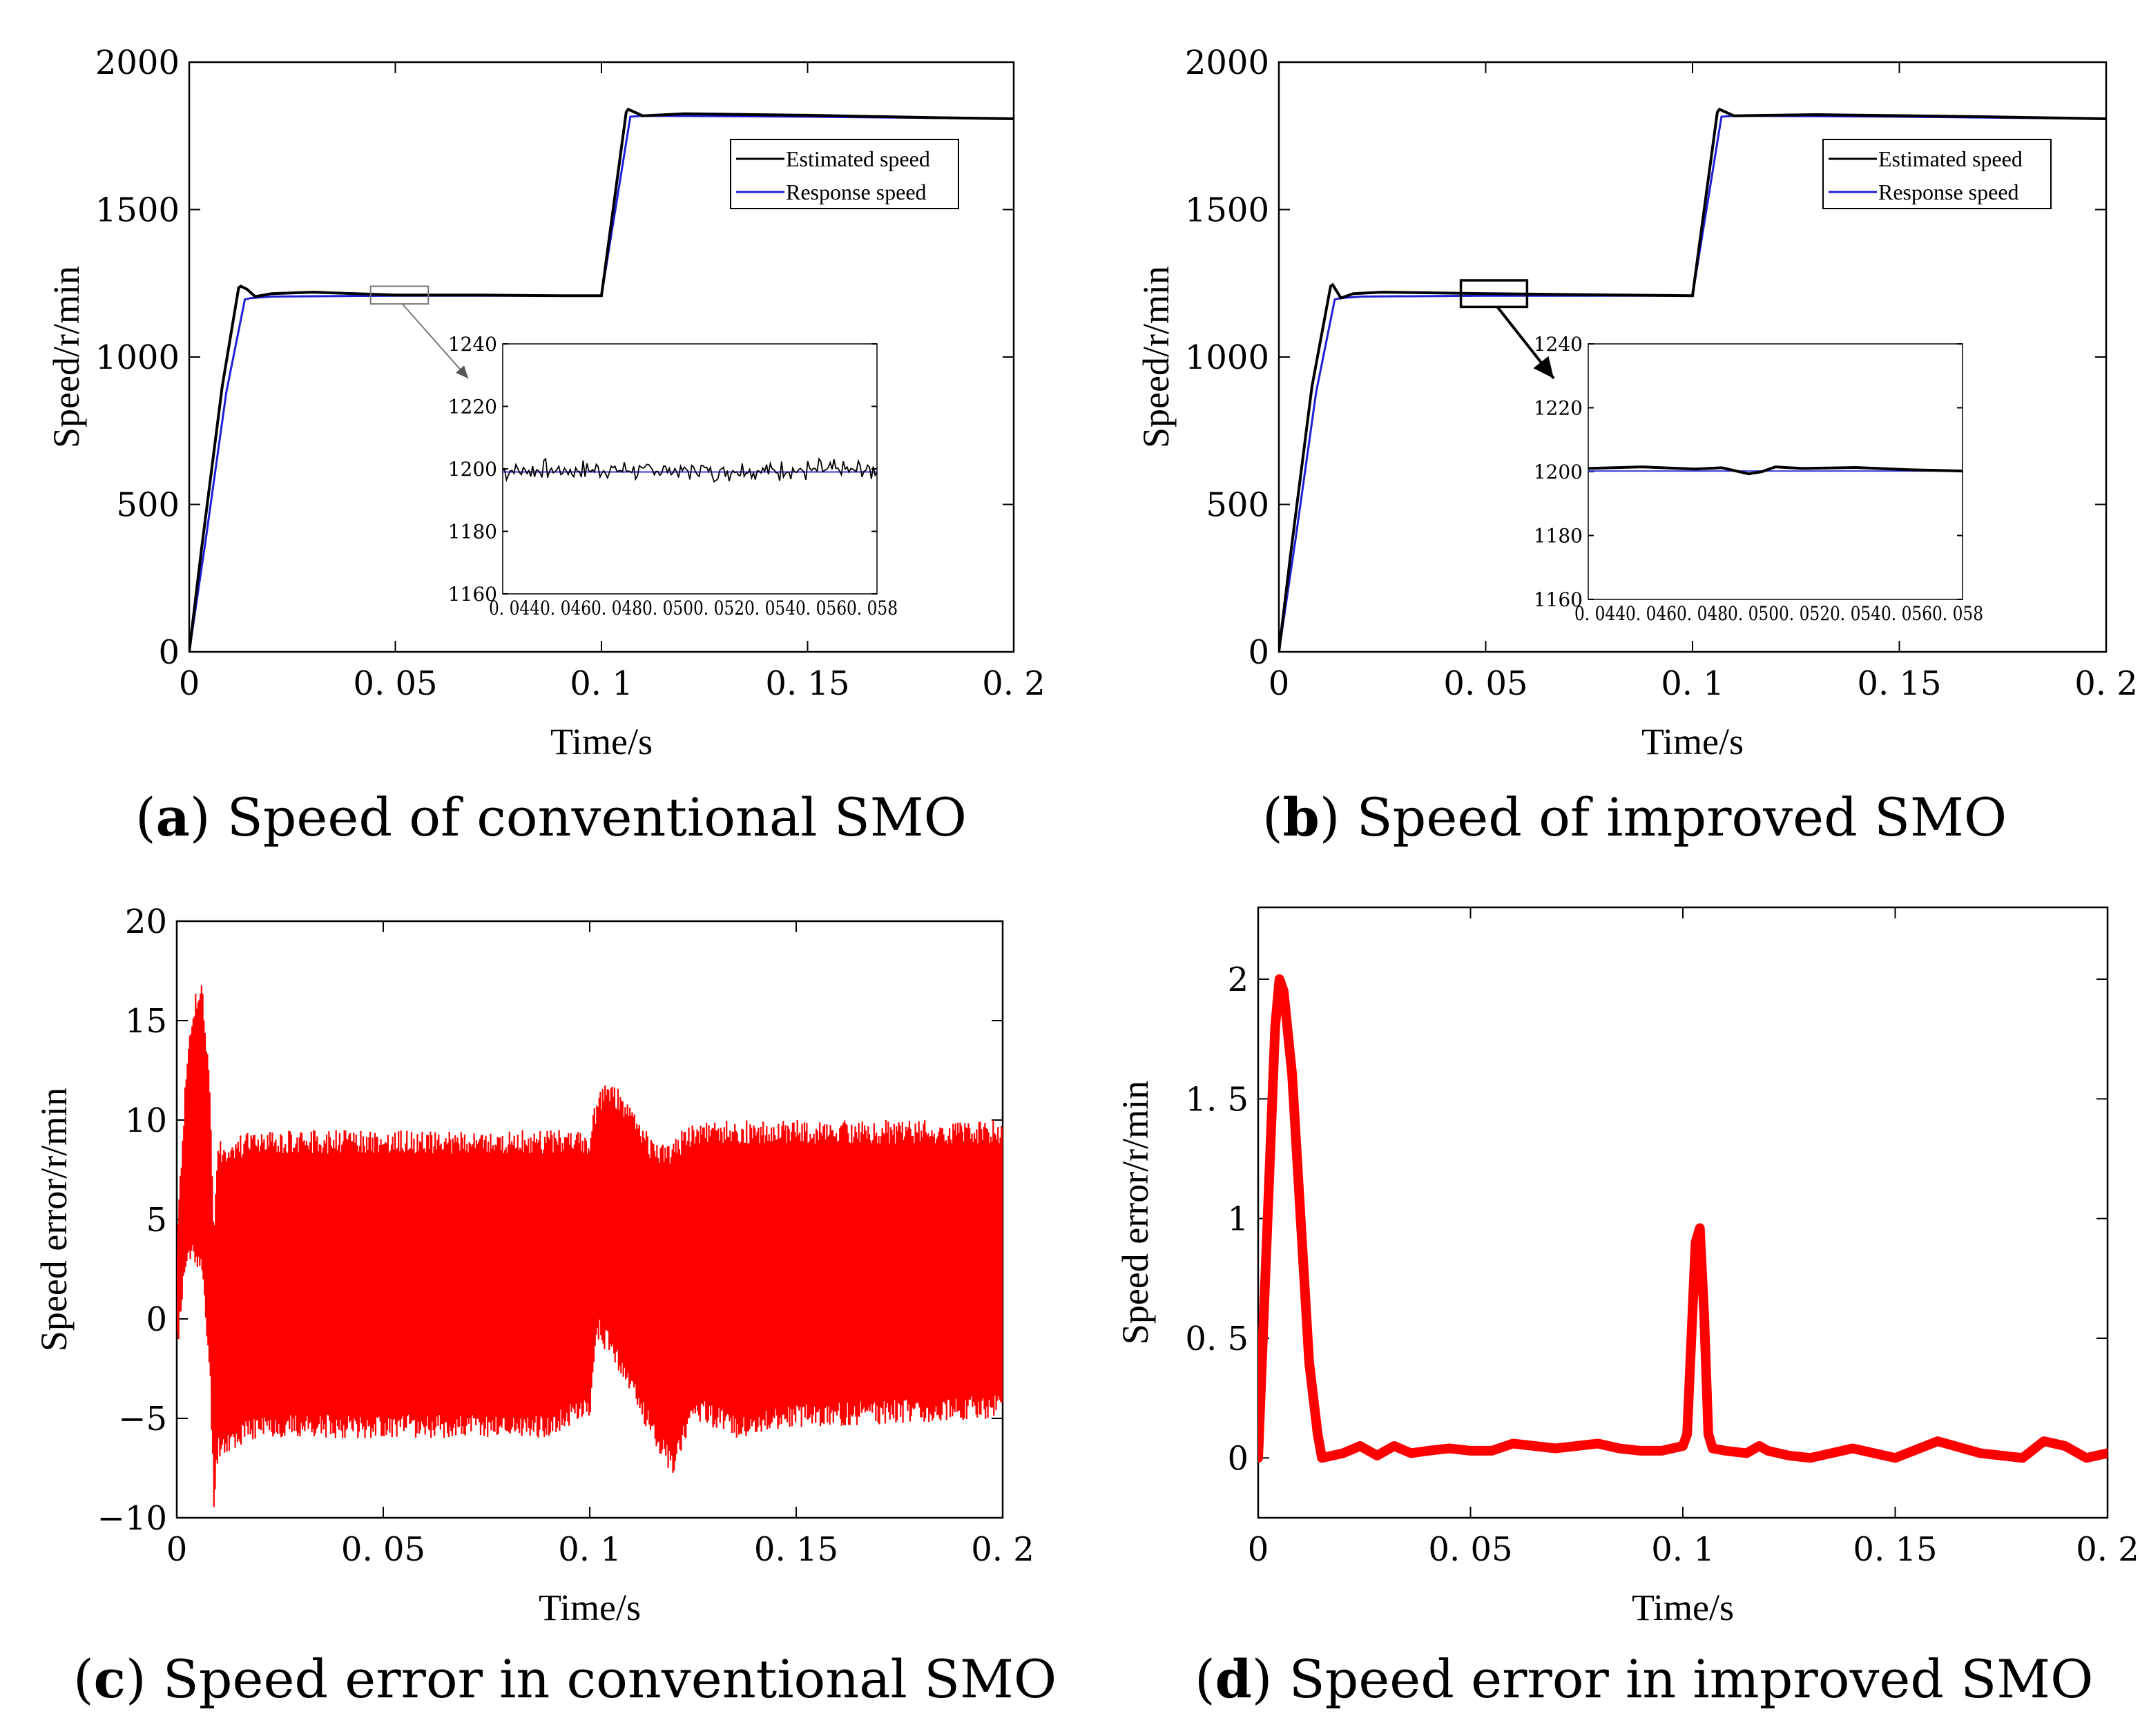 The height and width of the screenshot is (1736, 2140). What do you see at coordinates (1682, 817) in the screenshot?
I see `caption-text: Speed of improved SMO` at bounding box center [1682, 817].